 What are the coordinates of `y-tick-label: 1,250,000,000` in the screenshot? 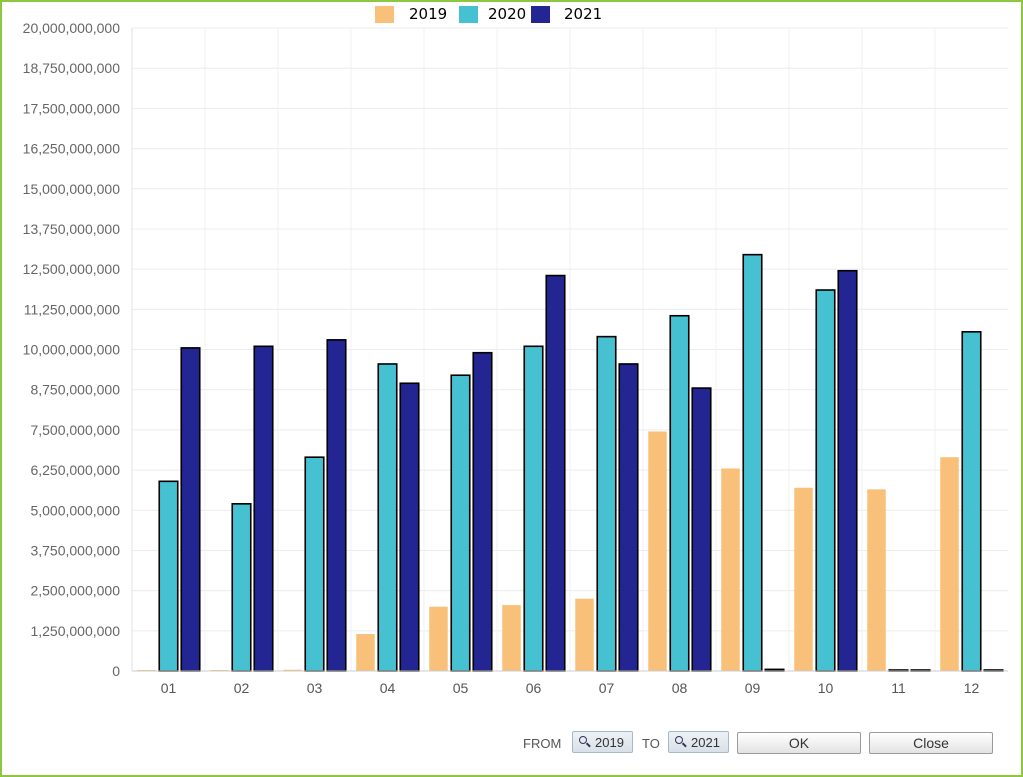 It's located at (75, 631).